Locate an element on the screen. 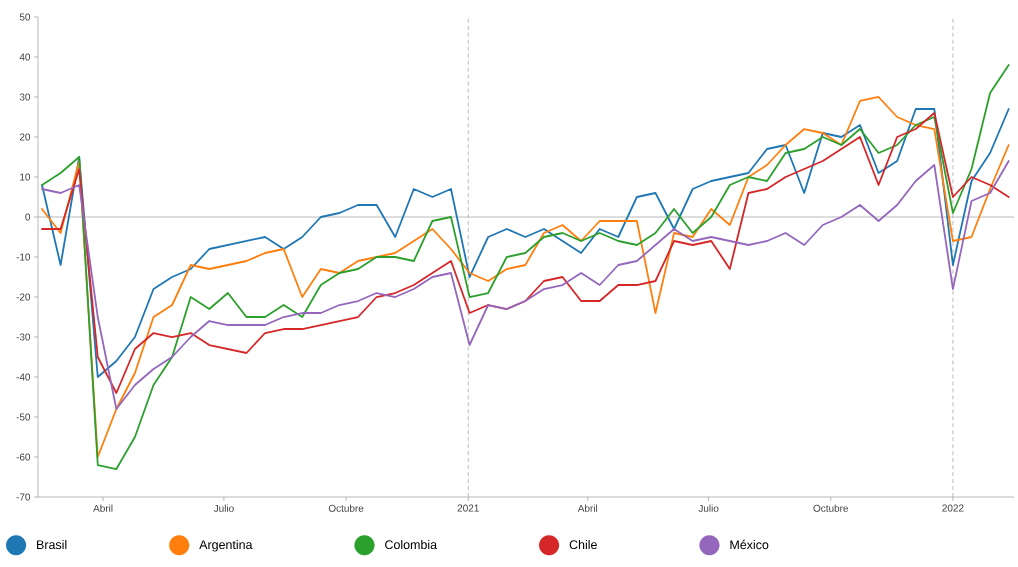  y-tick-label: 50 is located at coordinates (25, 17).